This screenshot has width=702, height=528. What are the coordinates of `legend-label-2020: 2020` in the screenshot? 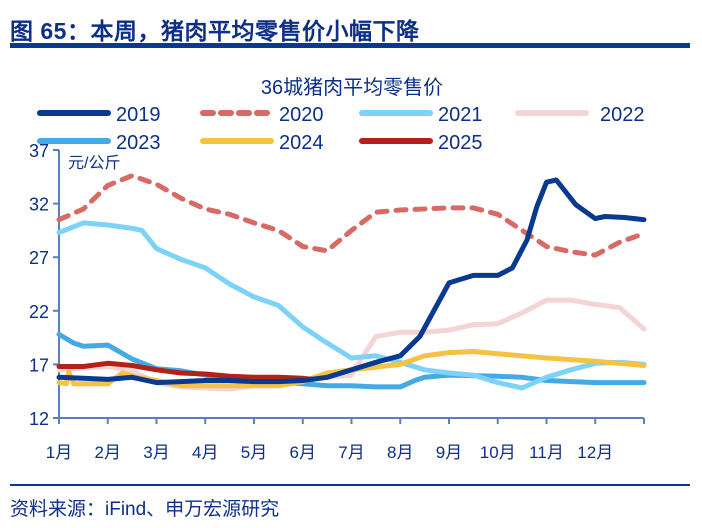 It's located at (301, 115).